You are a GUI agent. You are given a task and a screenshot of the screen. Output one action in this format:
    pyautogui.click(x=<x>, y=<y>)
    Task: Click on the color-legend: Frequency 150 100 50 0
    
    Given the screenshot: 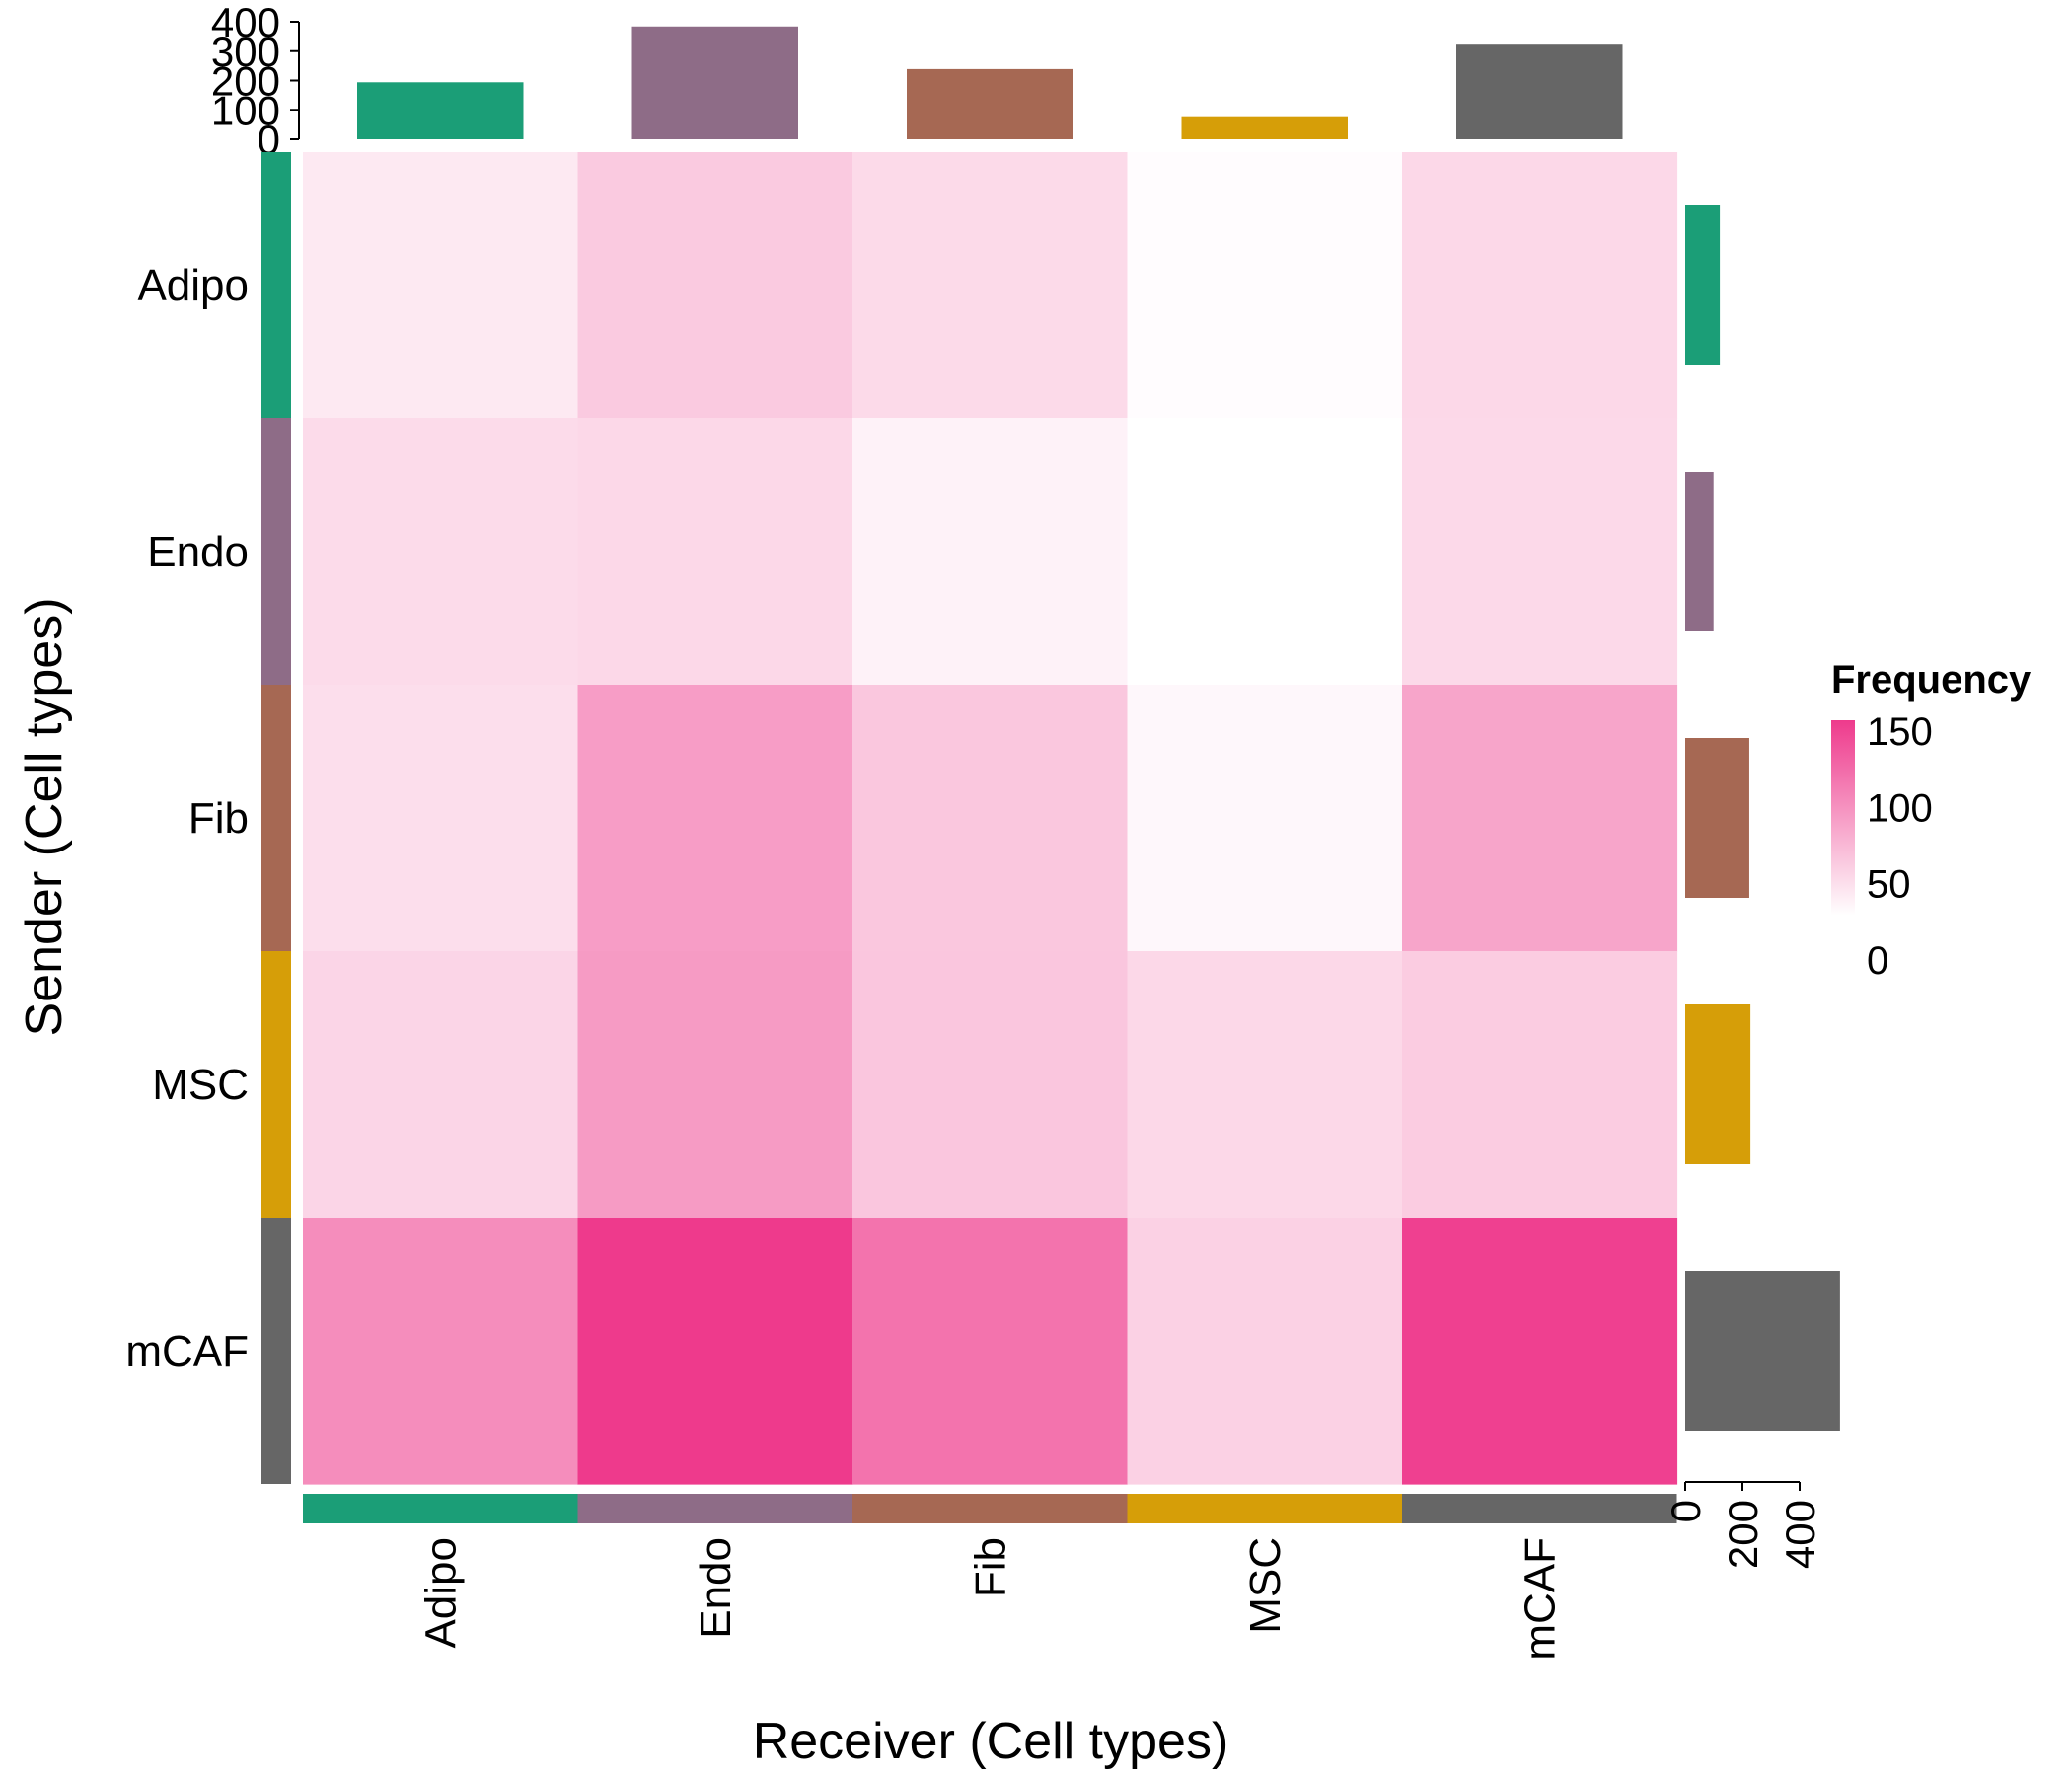 What is the action you would take?
    pyautogui.click(x=1932, y=821)
    